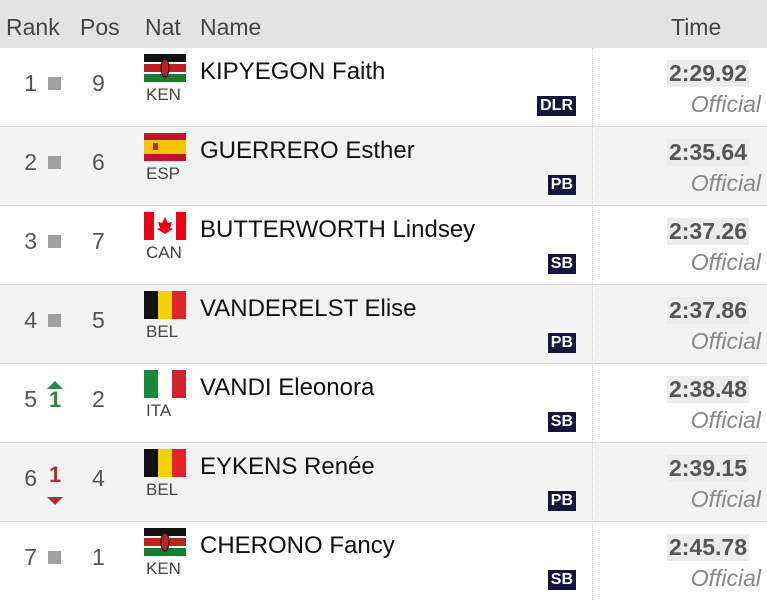  What do you see at coordinates (98, 399) in the screenshot?
I see `position: 2` at bounding box center [98, 399].